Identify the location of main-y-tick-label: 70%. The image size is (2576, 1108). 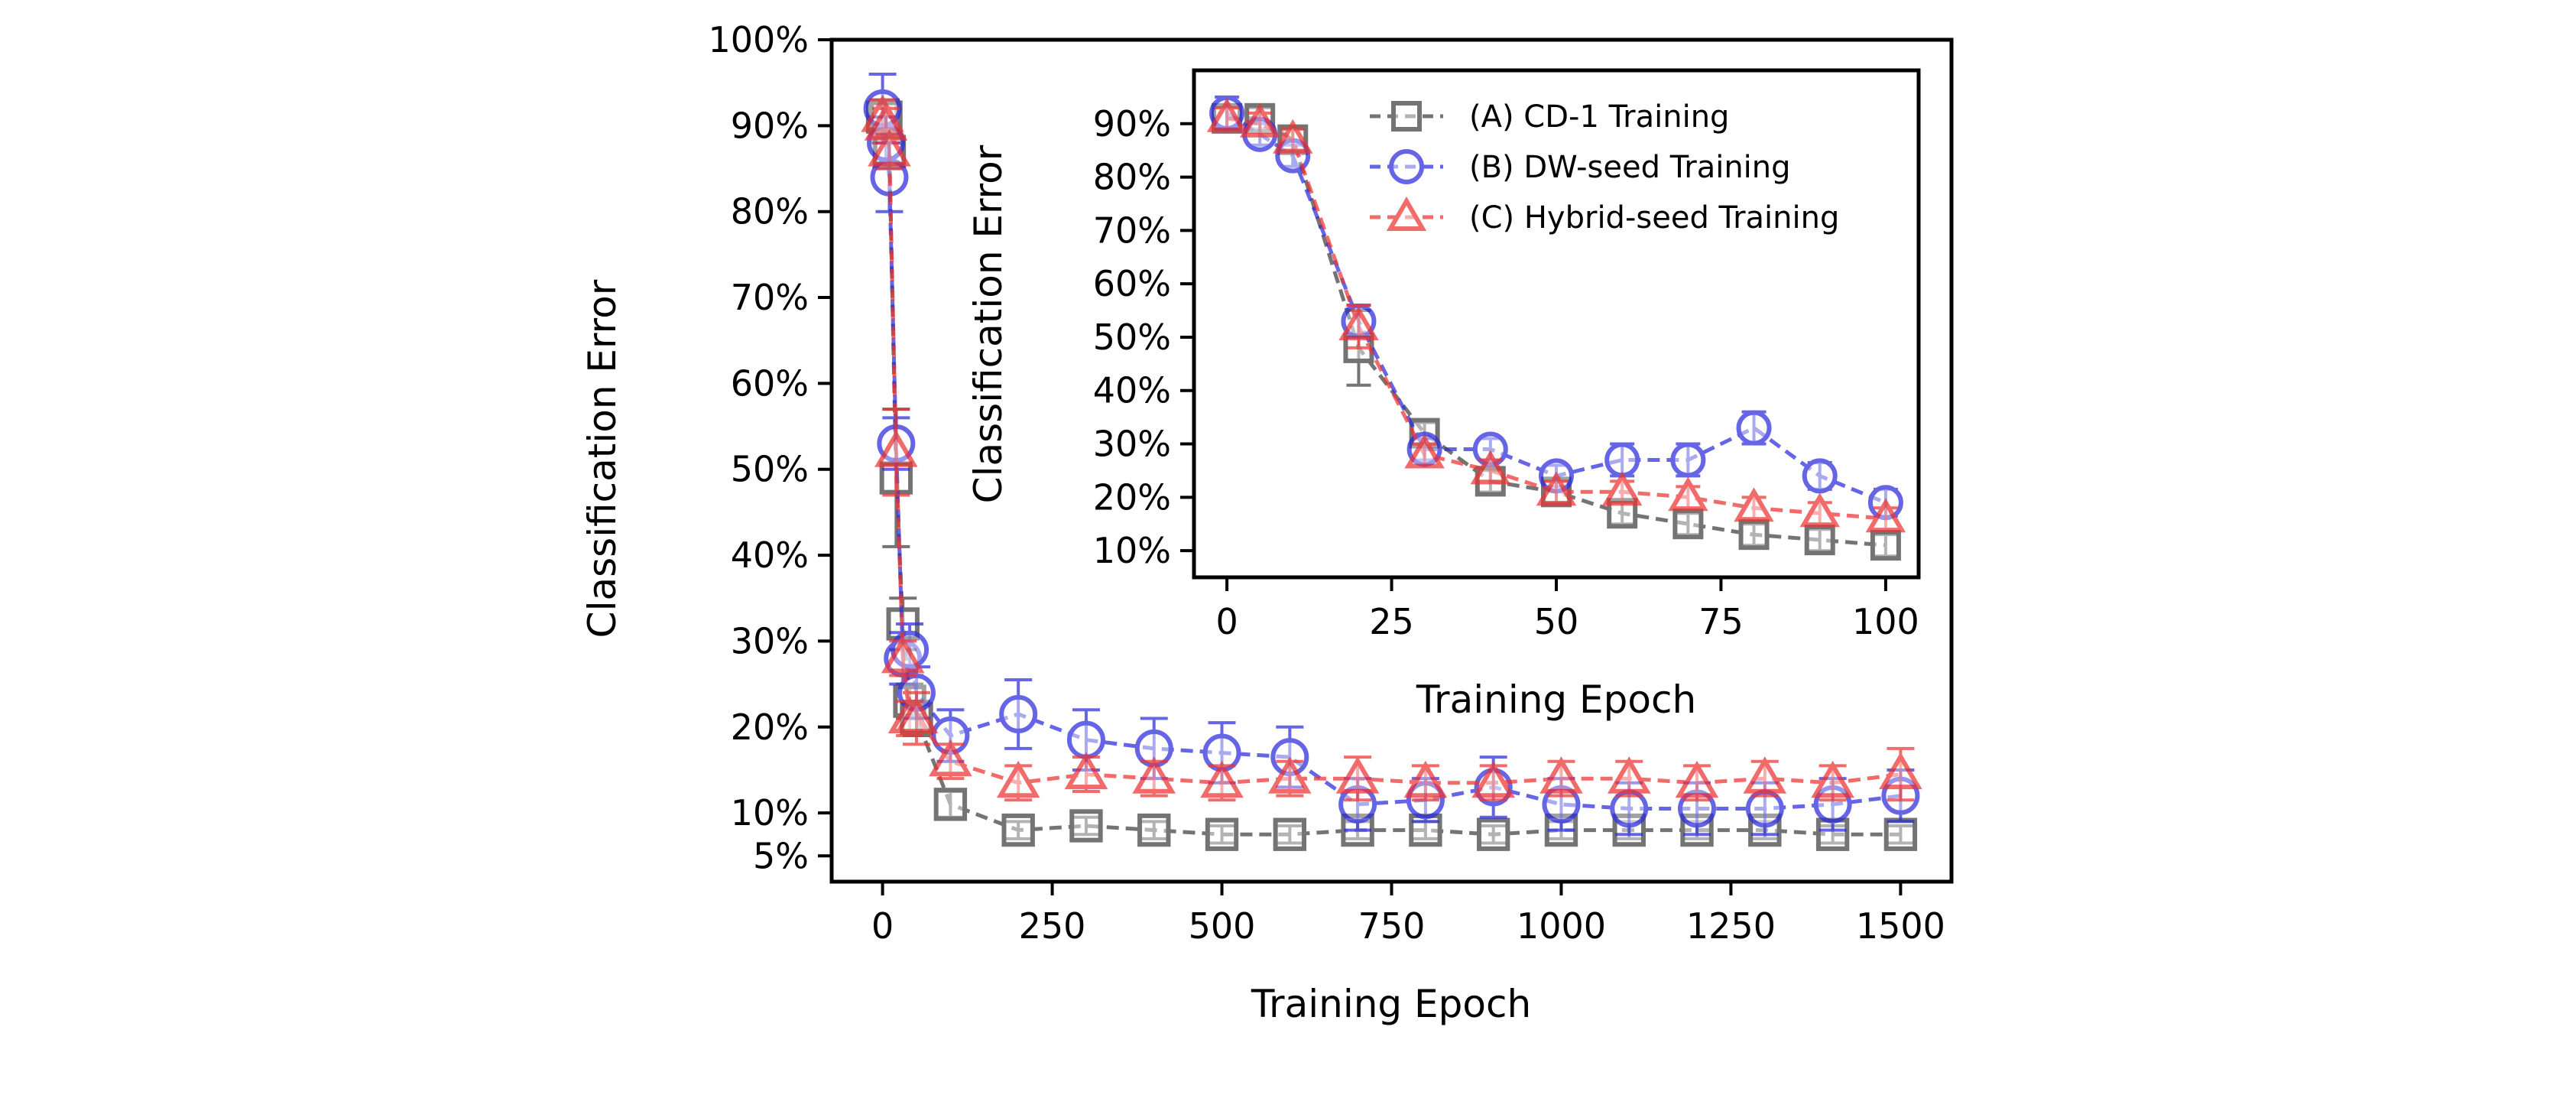
(770, 297).